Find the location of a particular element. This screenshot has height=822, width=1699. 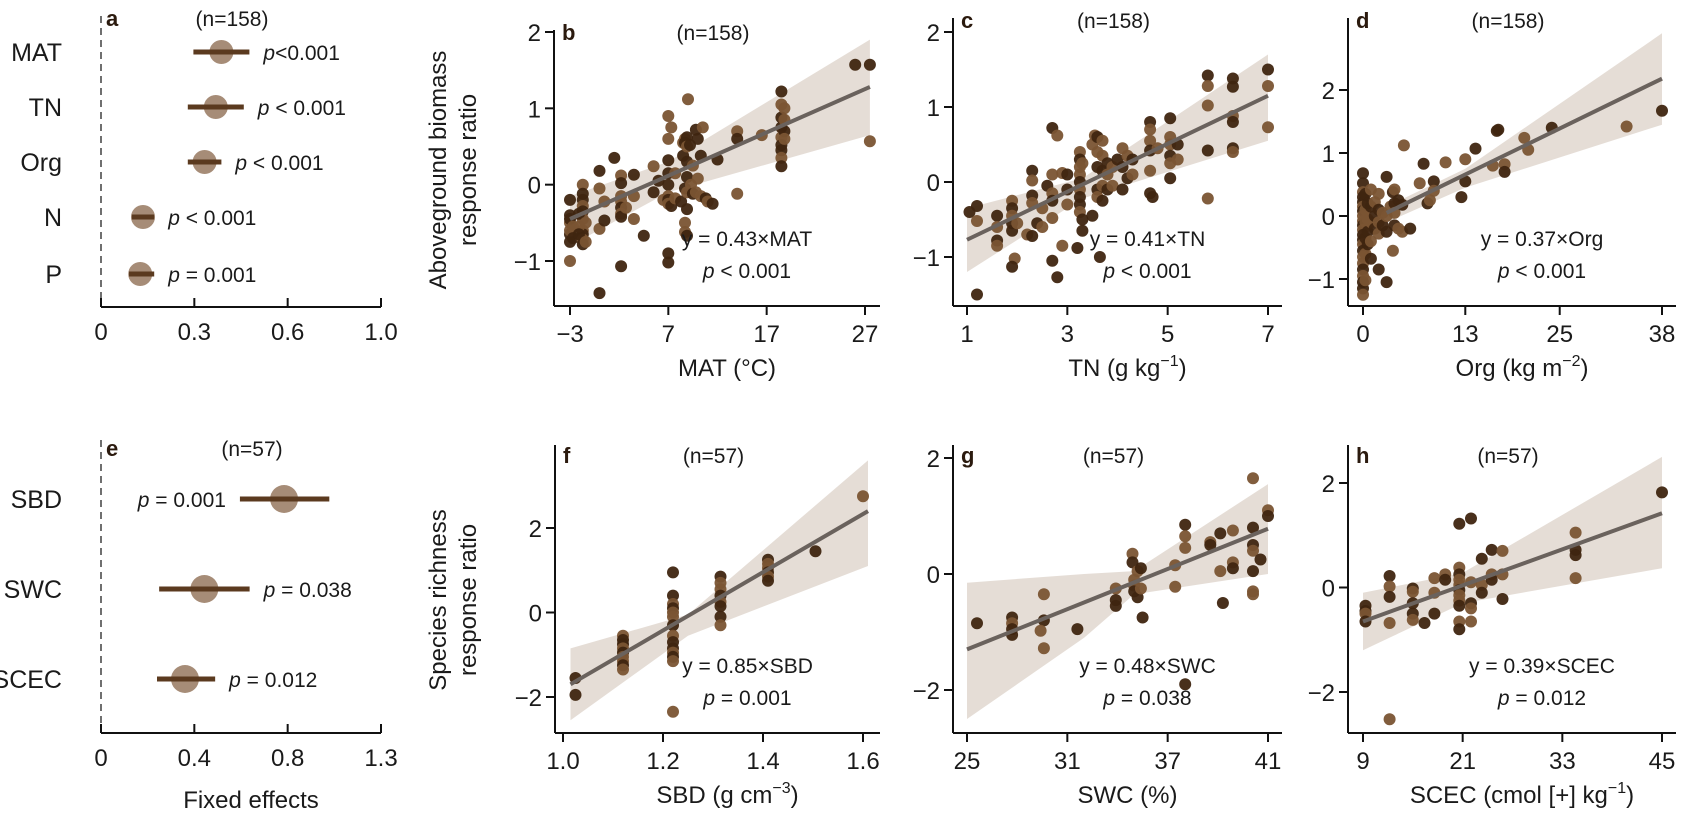

category-label: TN is located at coordinates (45, 108).